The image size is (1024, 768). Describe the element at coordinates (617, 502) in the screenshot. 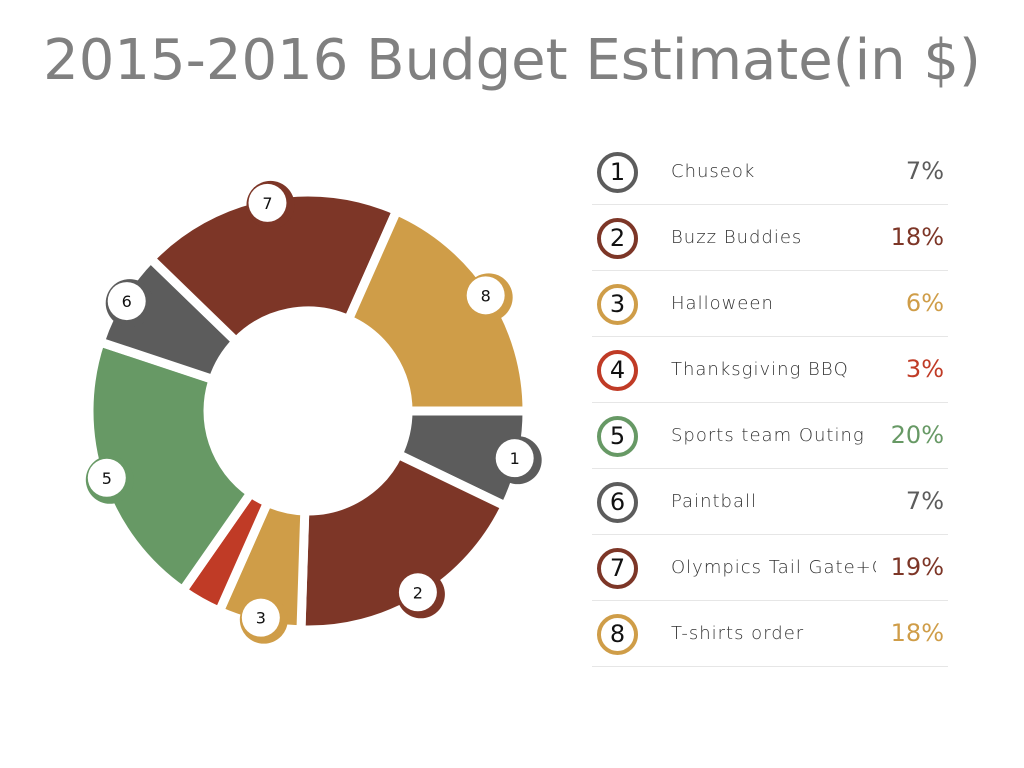

I see `legend-number-badge: 6` at that location.